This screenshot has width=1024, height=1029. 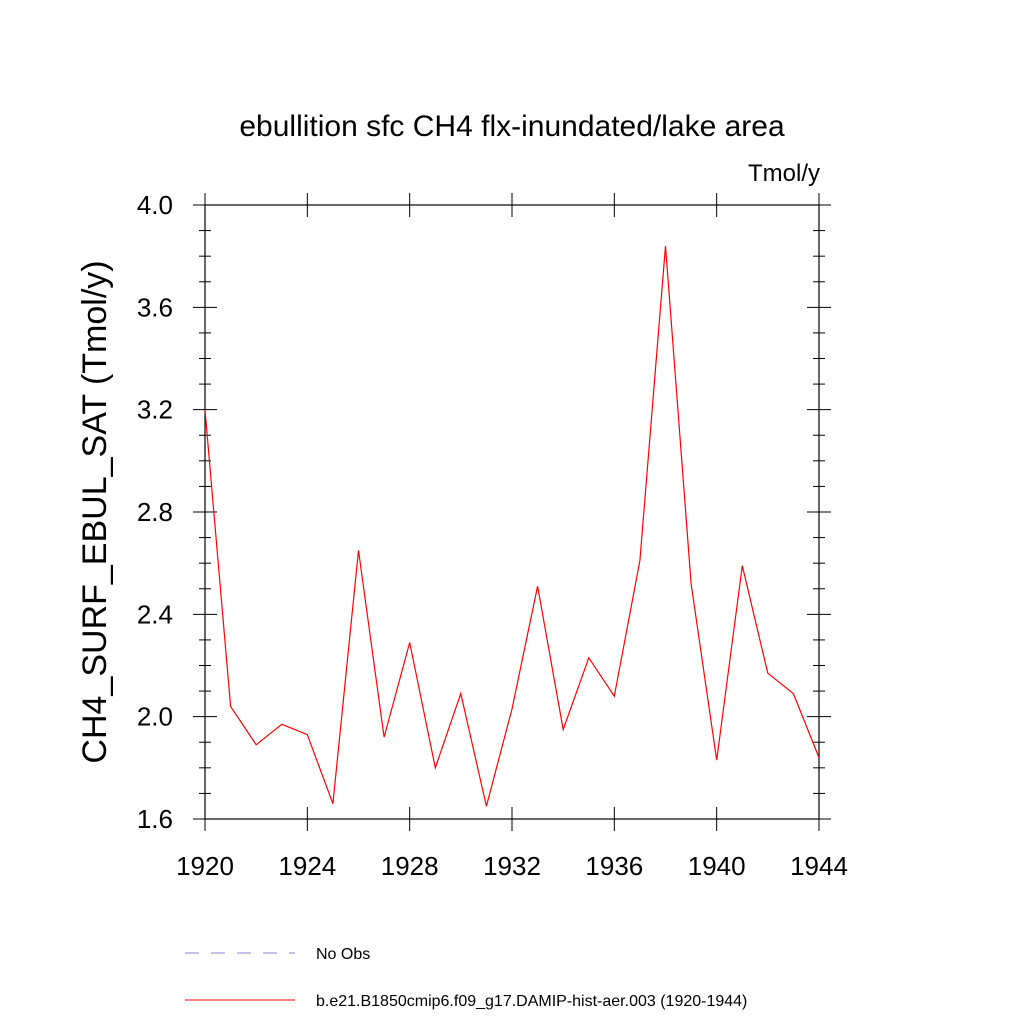 I want to click on y-tick-label: 2.0, so click(x=155, y=717).